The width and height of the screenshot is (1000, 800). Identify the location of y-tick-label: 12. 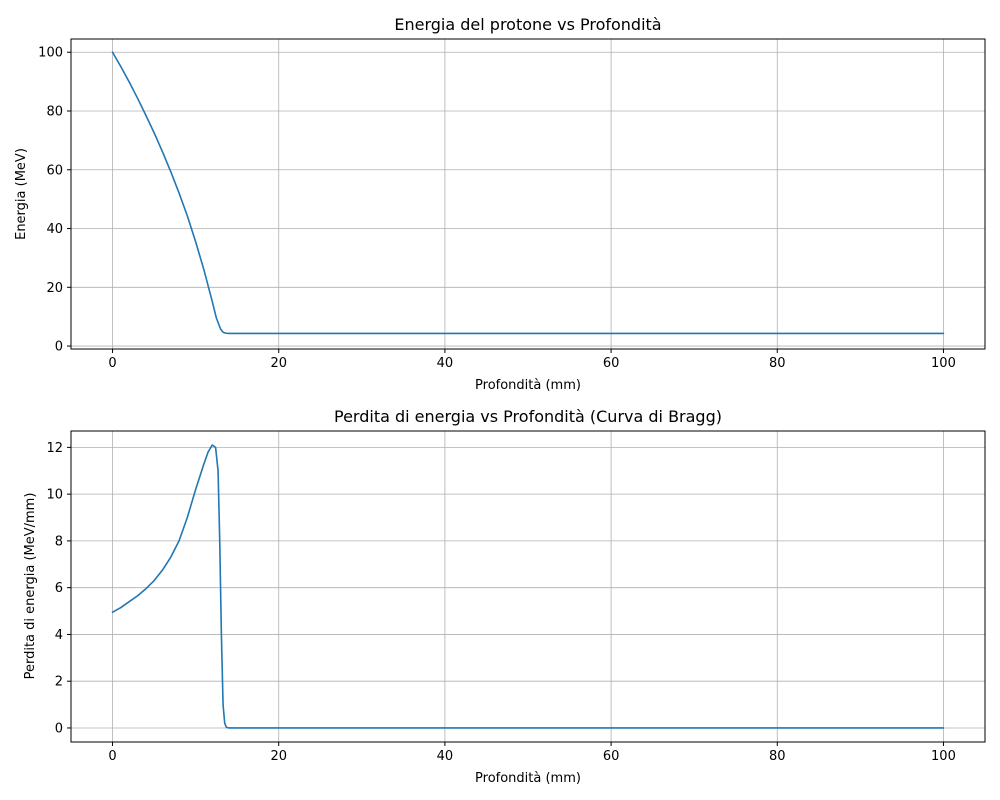
(54, 448).